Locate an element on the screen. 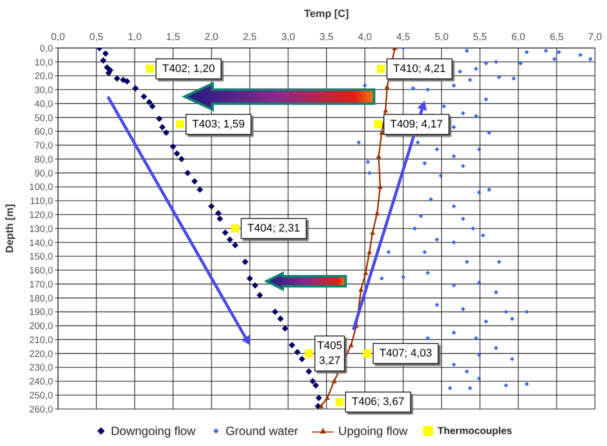 This screenshot has width=607, height=446. y-tick-label: 90,0 is located at coordinates (43, 174).